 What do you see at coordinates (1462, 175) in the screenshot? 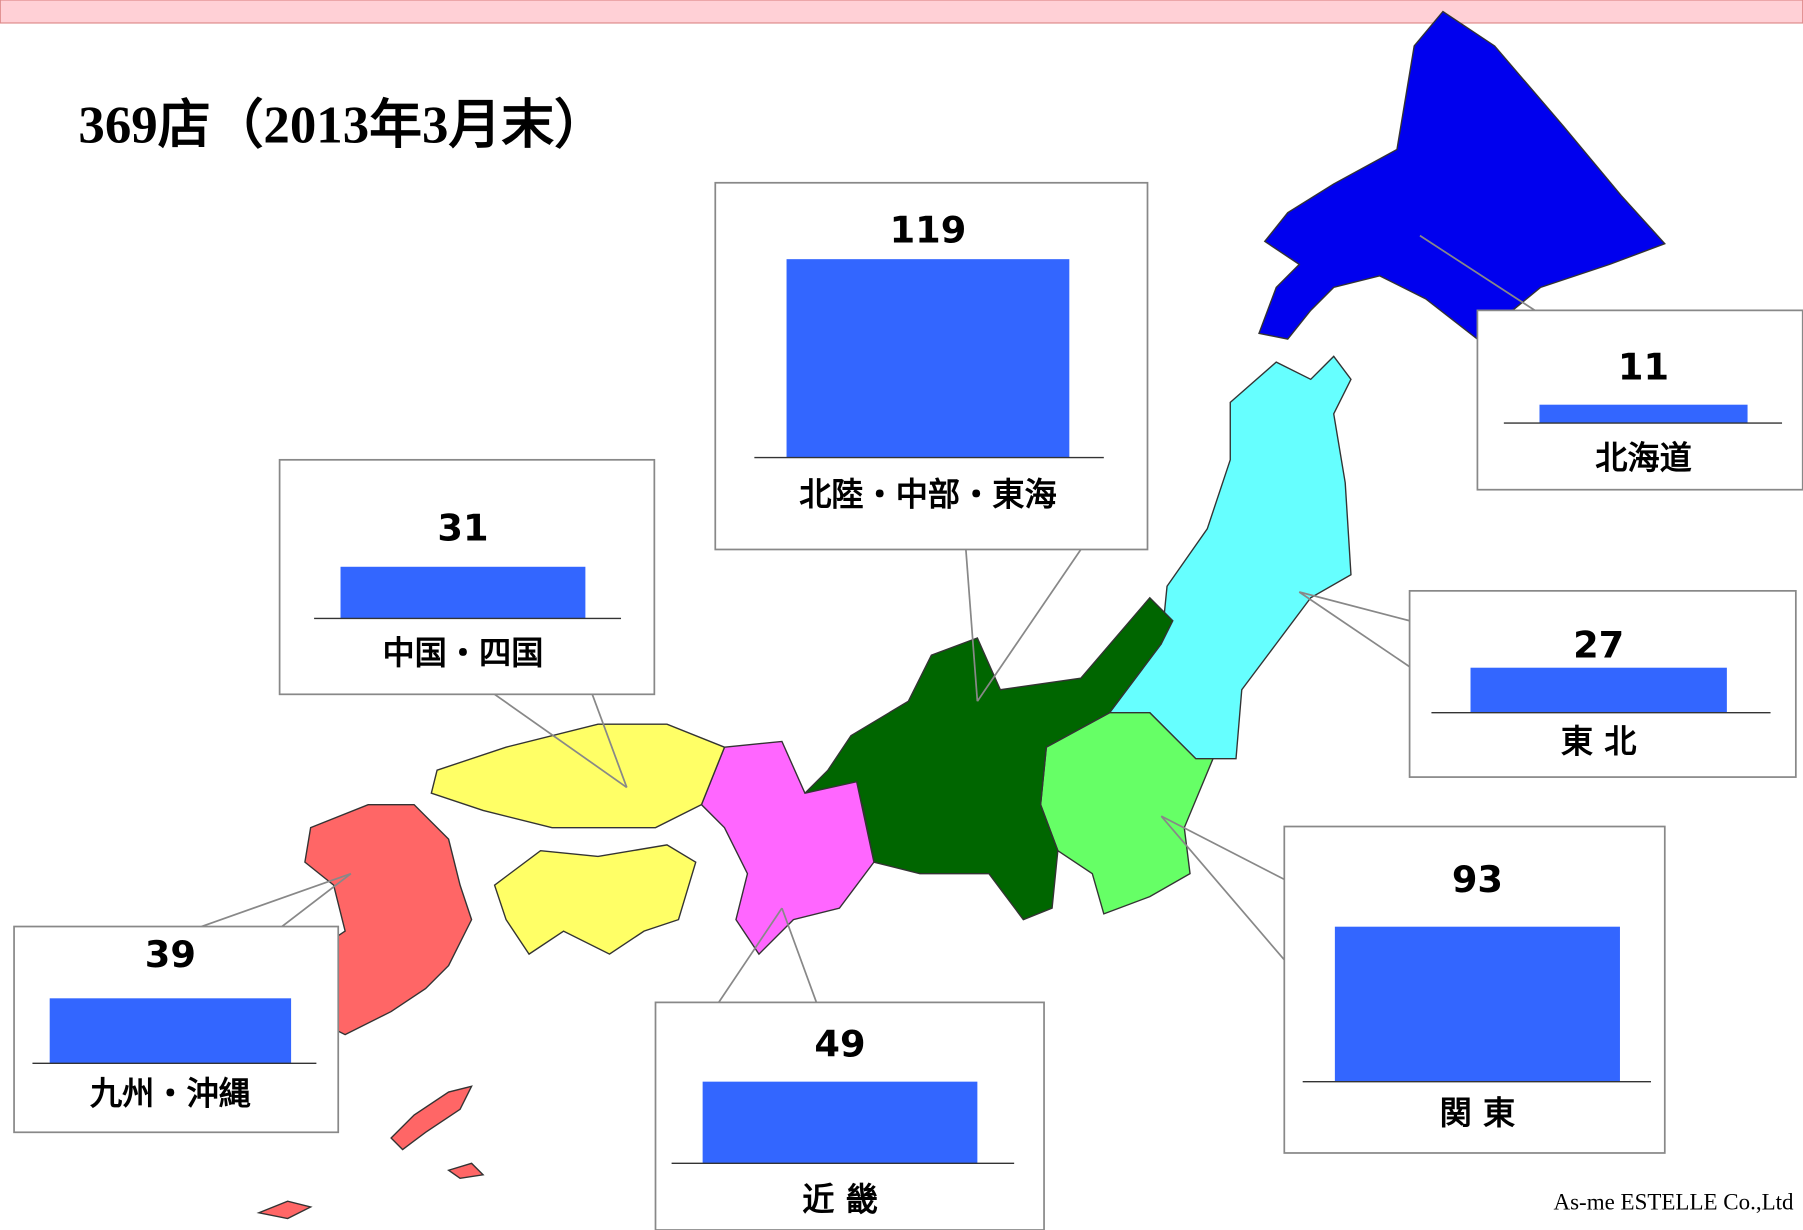
I see `hokkaido` at bounding box center [1462, 175].